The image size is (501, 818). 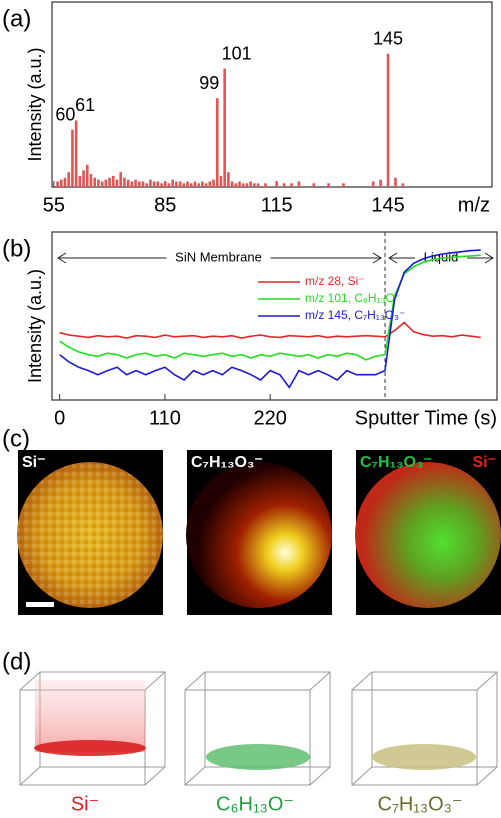 I want to click on label-bg, so click(x=218, y=258).